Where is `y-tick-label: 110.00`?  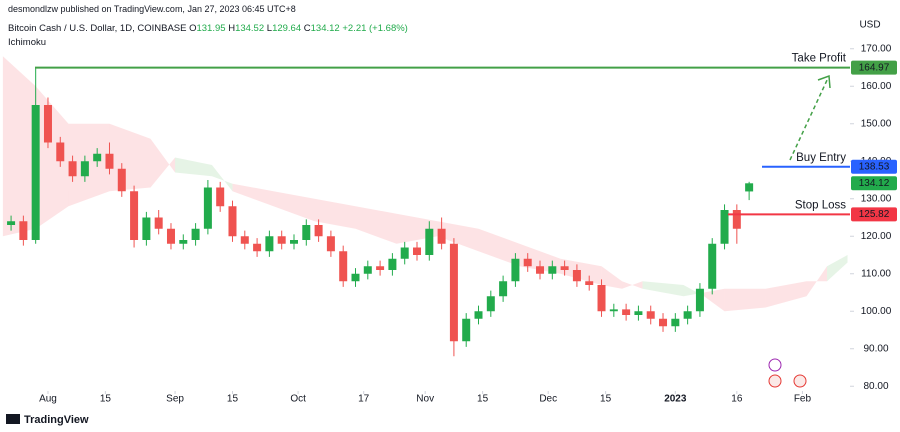
y-tick-label: 110.00 is located at coordinates (876, 273).